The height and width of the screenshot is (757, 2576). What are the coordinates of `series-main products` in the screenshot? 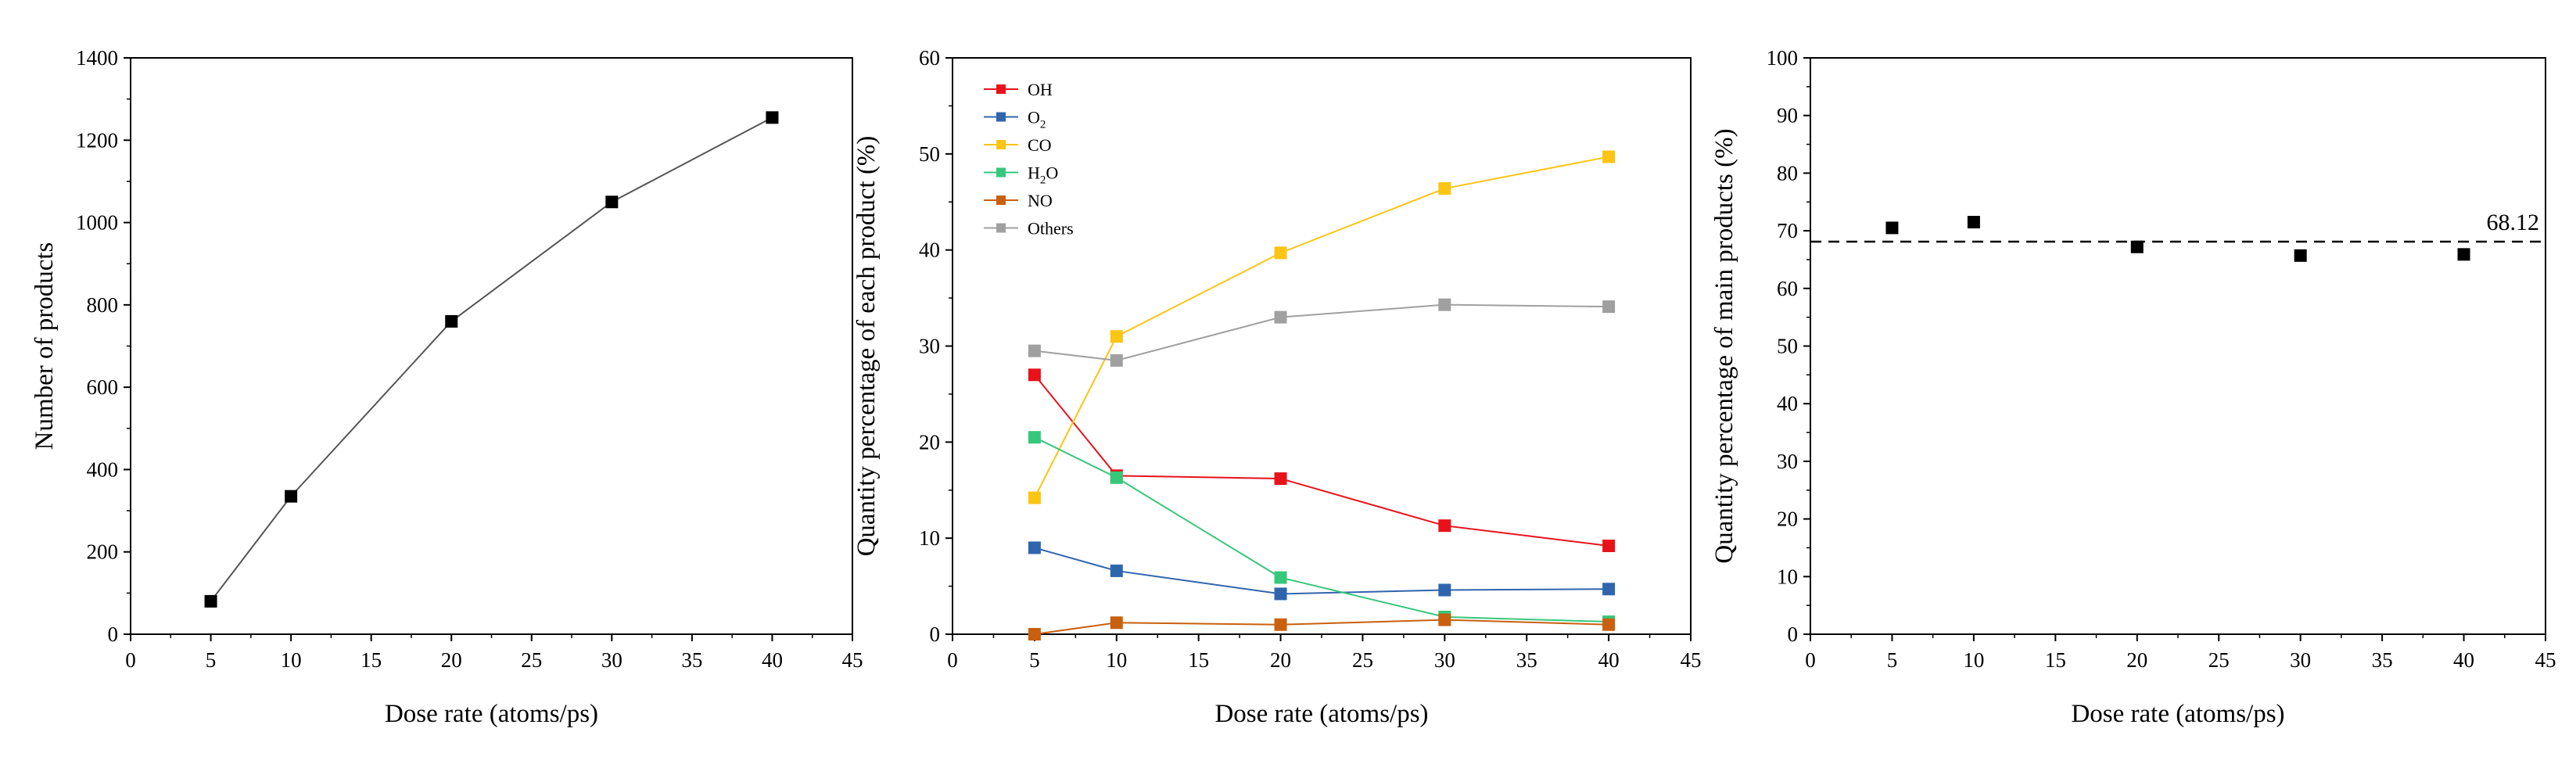 It's located at (2177, 239).